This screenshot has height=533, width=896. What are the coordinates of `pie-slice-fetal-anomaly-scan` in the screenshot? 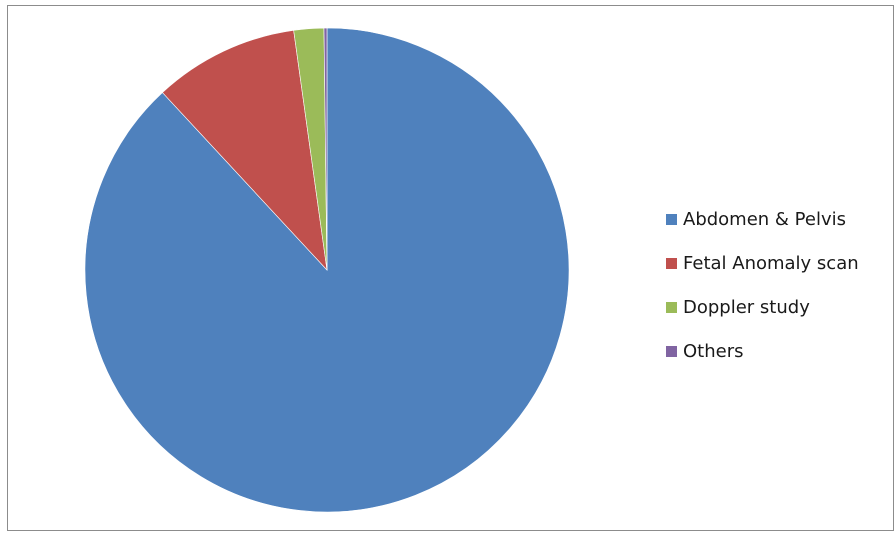 It's located at (245, 150).